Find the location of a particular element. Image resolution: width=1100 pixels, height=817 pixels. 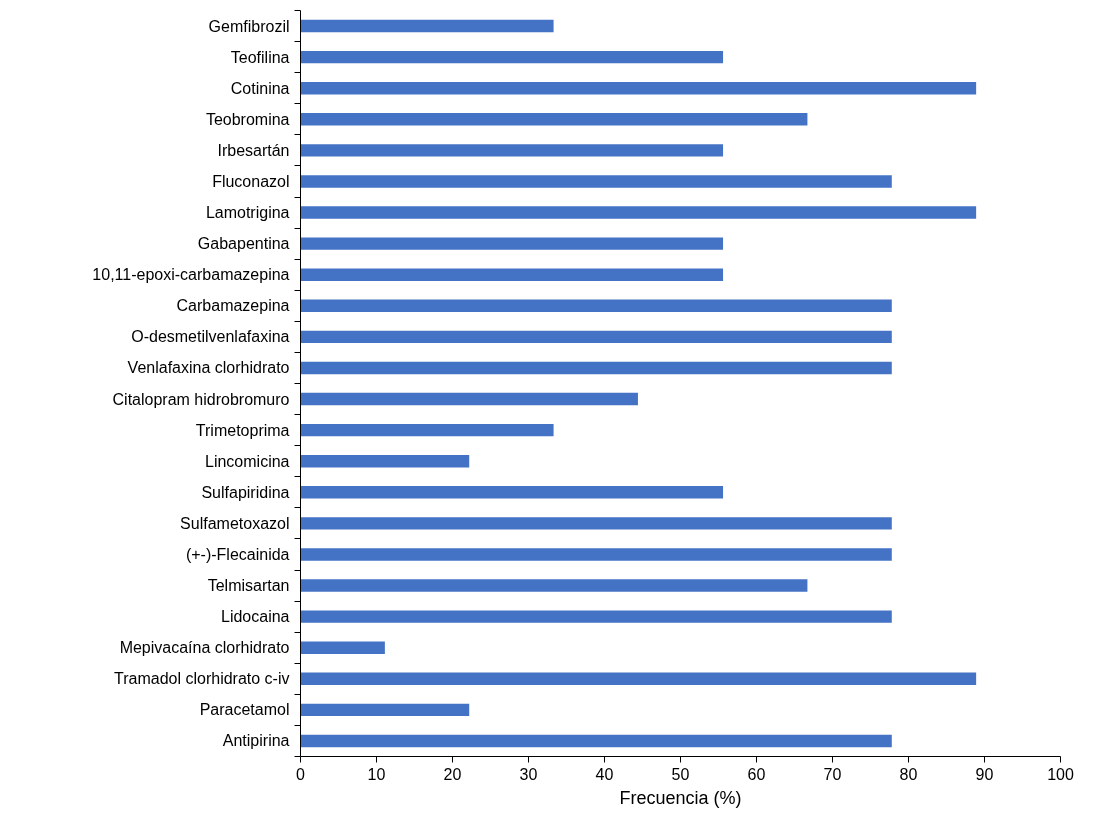

x-tick-label: 80 is located at coordinates (908, 774).